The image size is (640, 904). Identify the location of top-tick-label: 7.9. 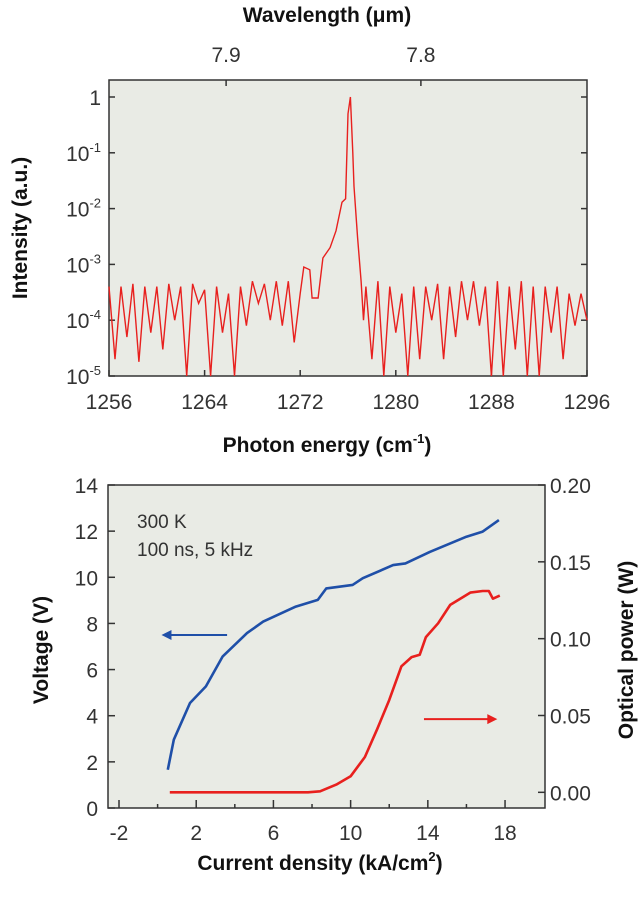
(226, 55).